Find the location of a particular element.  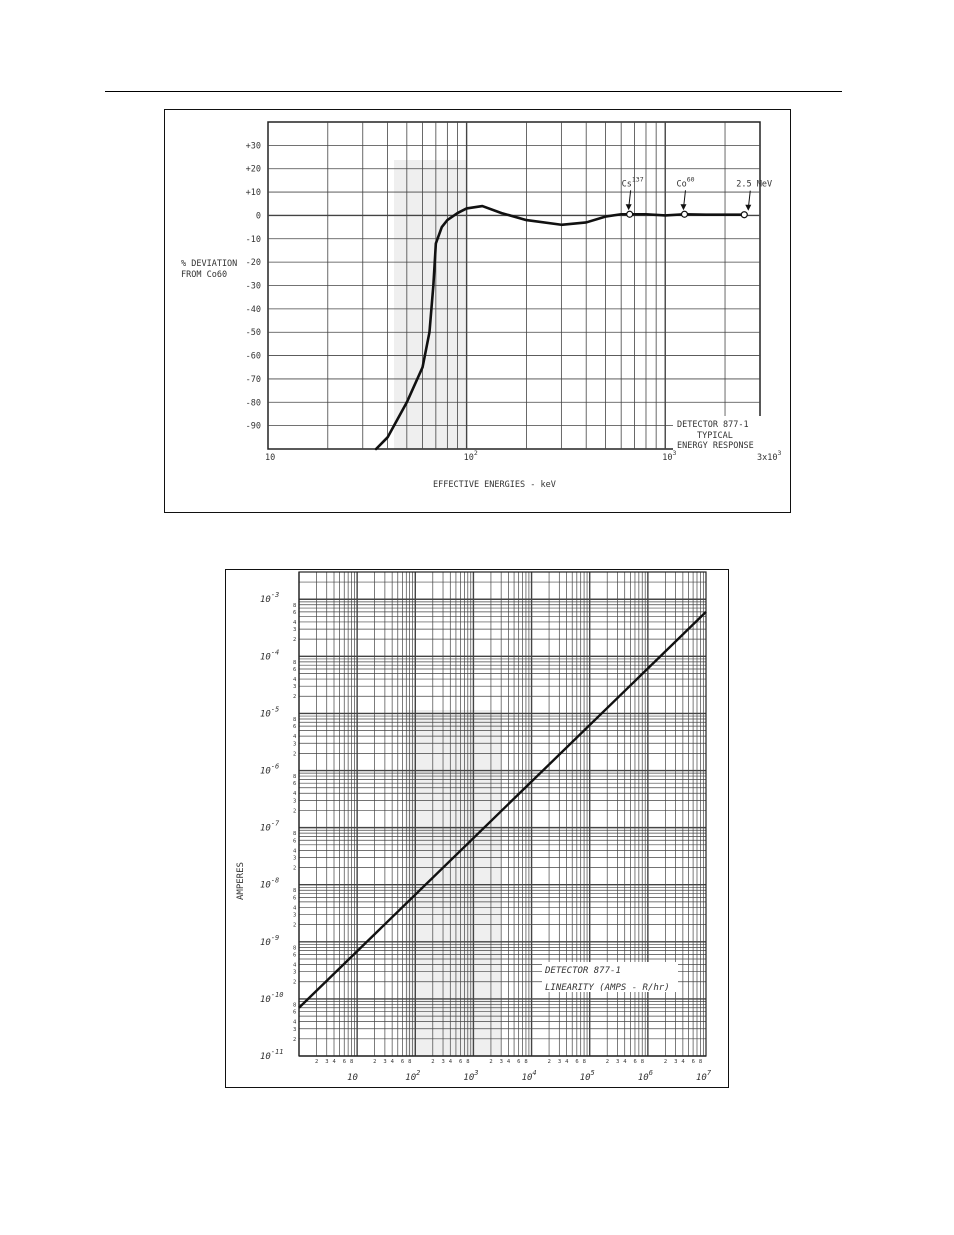

scan-shading is located at coordinates (430, 304).